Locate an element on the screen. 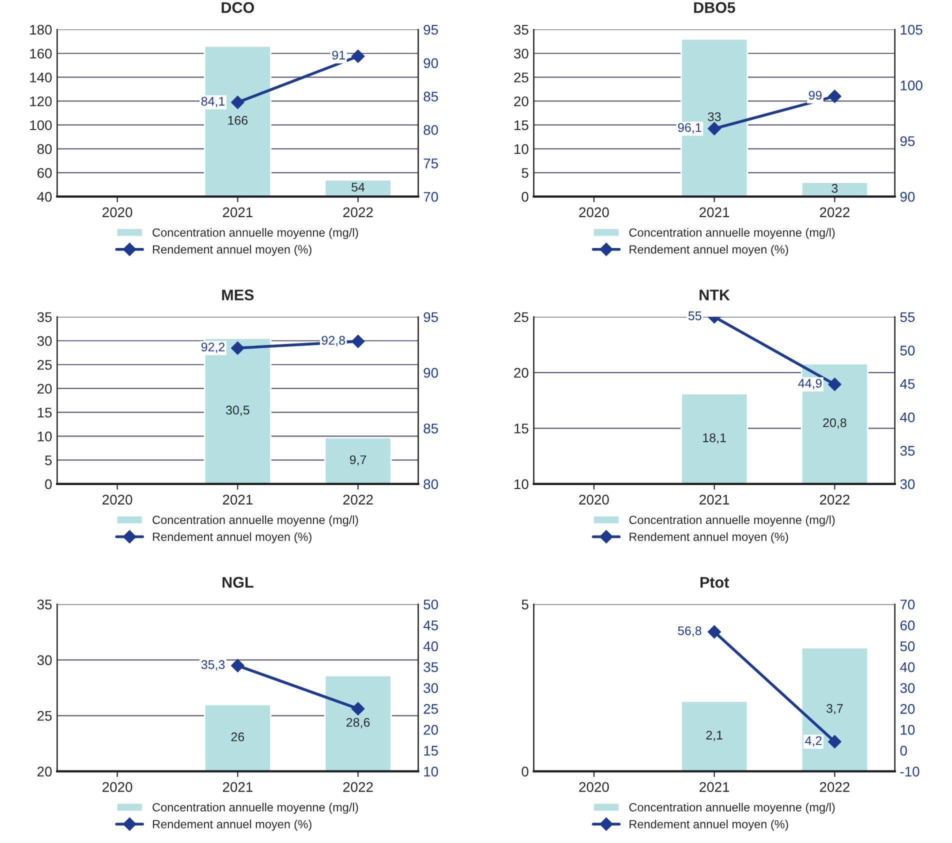 This screenshot has height=843, width=952. y2-tick-label: 90 is located at coordinates (431, 373).